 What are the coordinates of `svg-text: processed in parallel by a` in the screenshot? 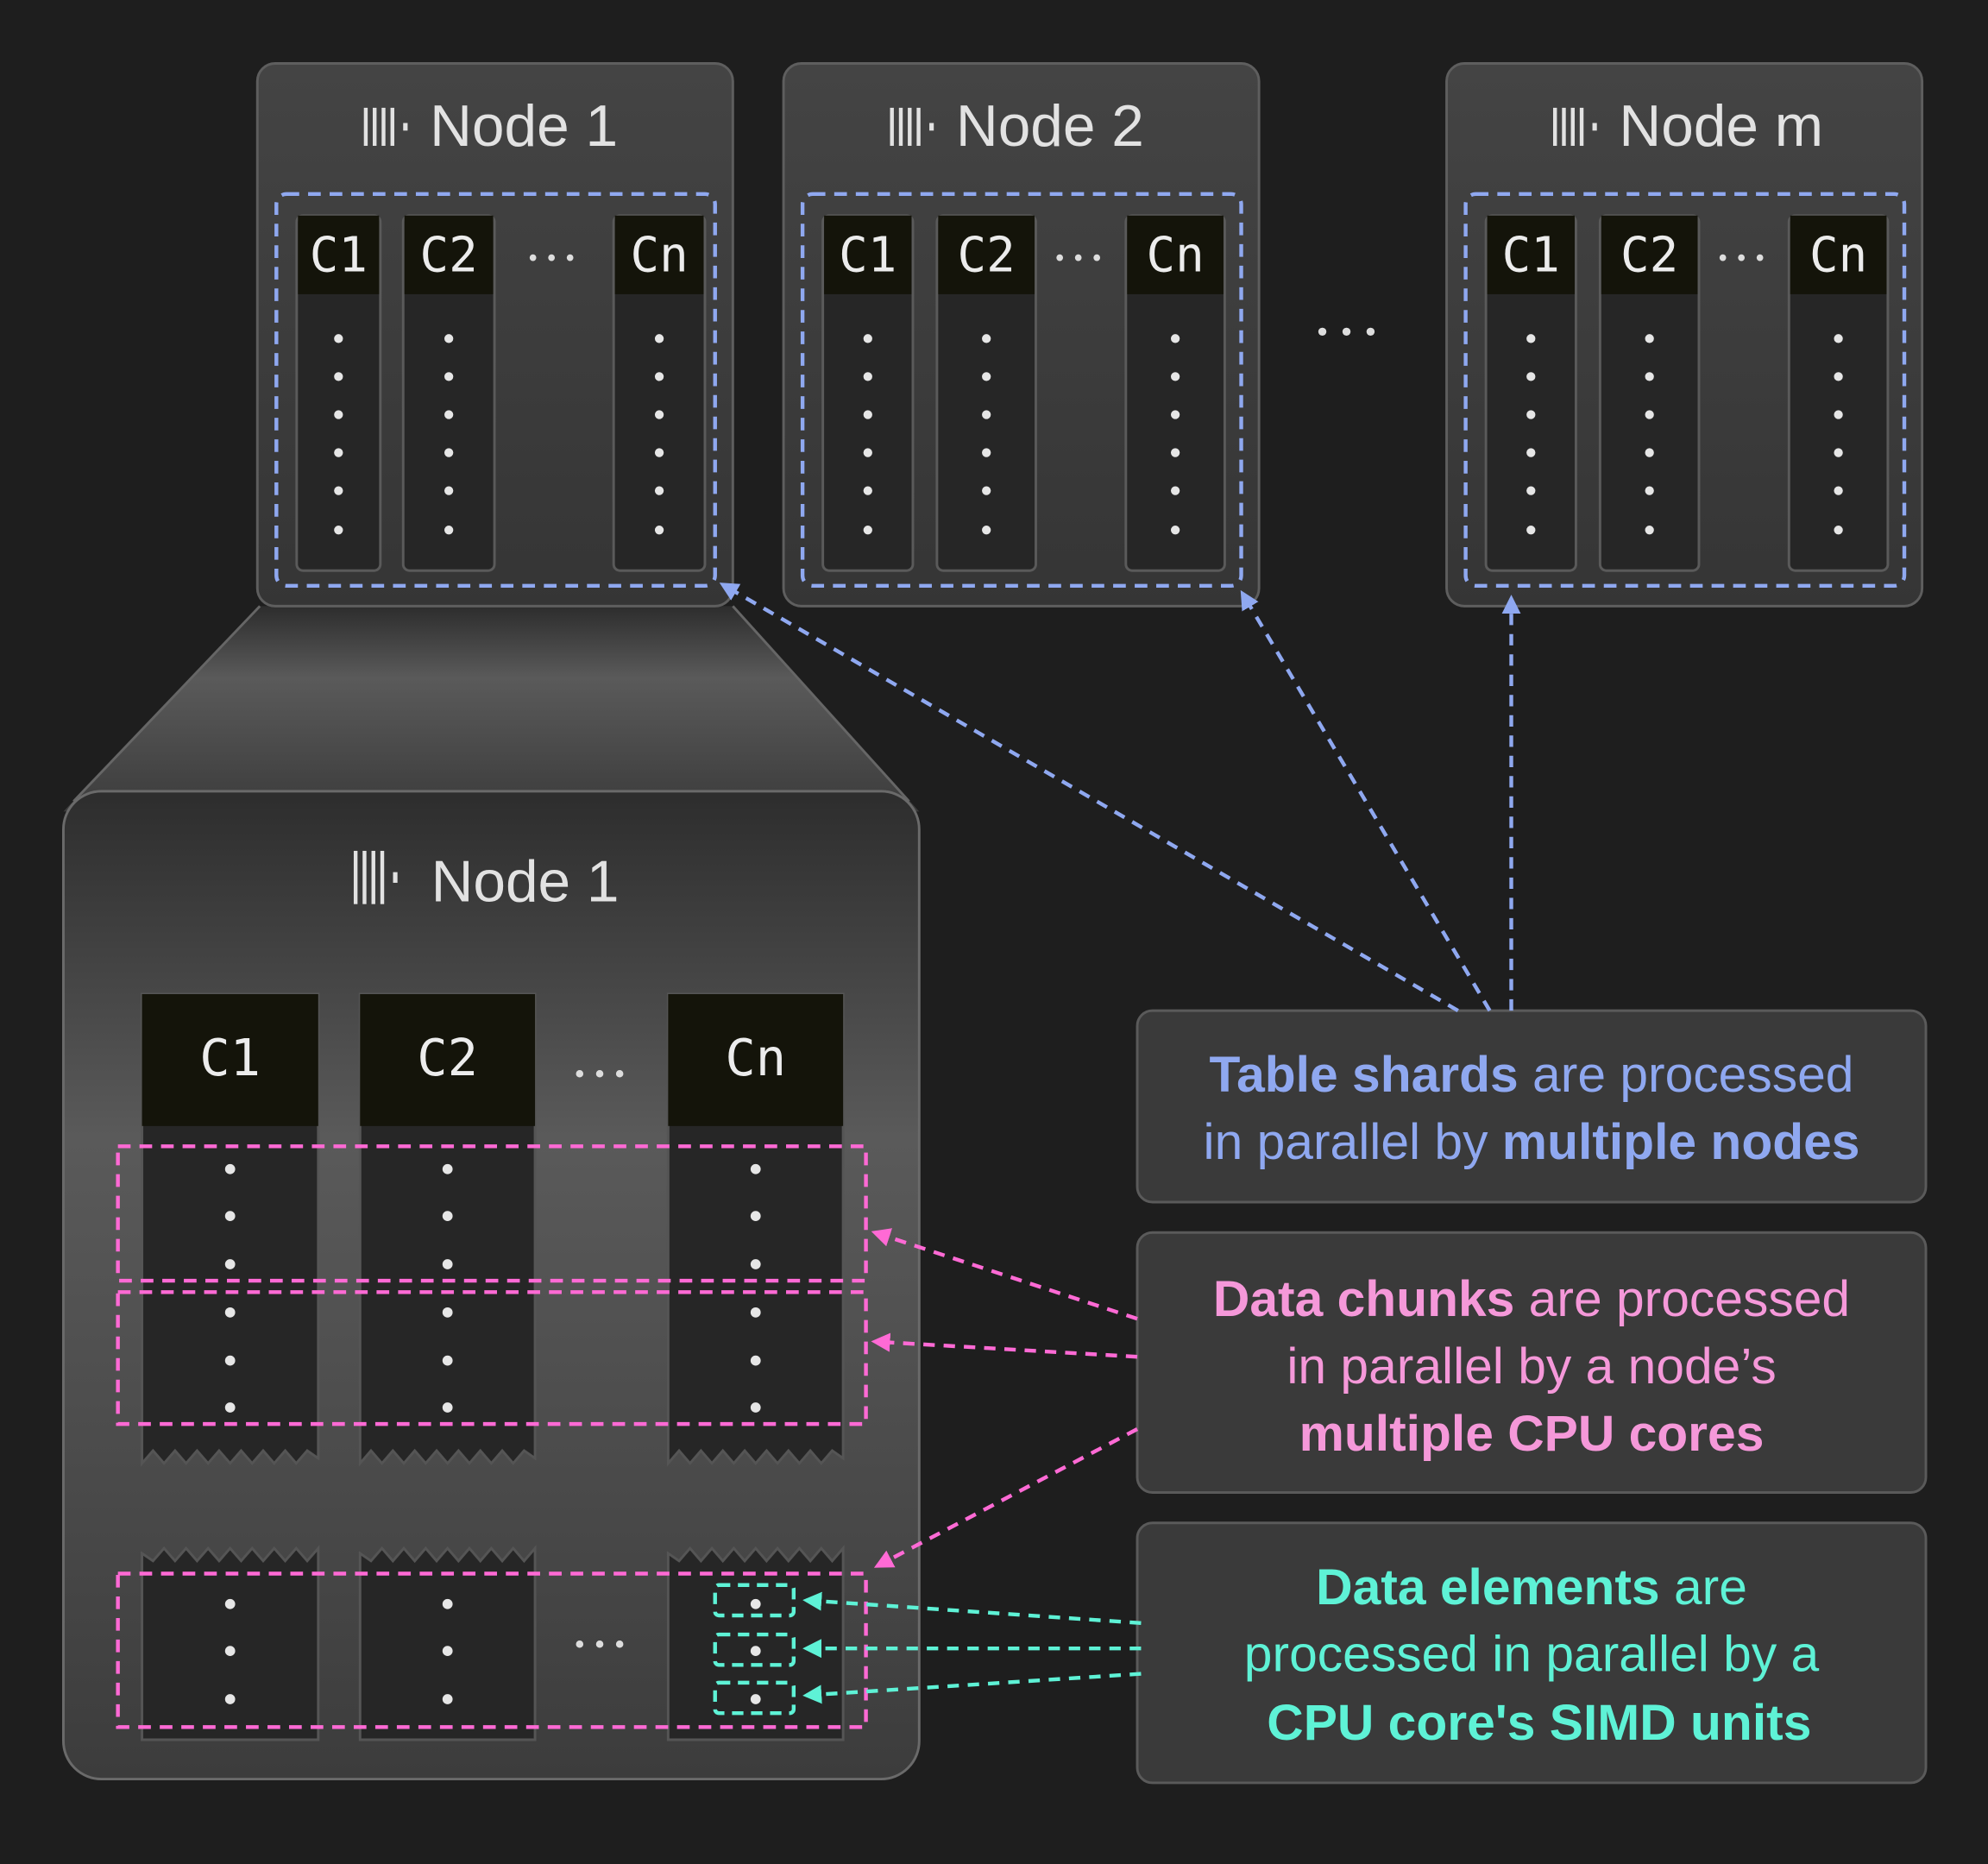 It's located at (1532, 1655).